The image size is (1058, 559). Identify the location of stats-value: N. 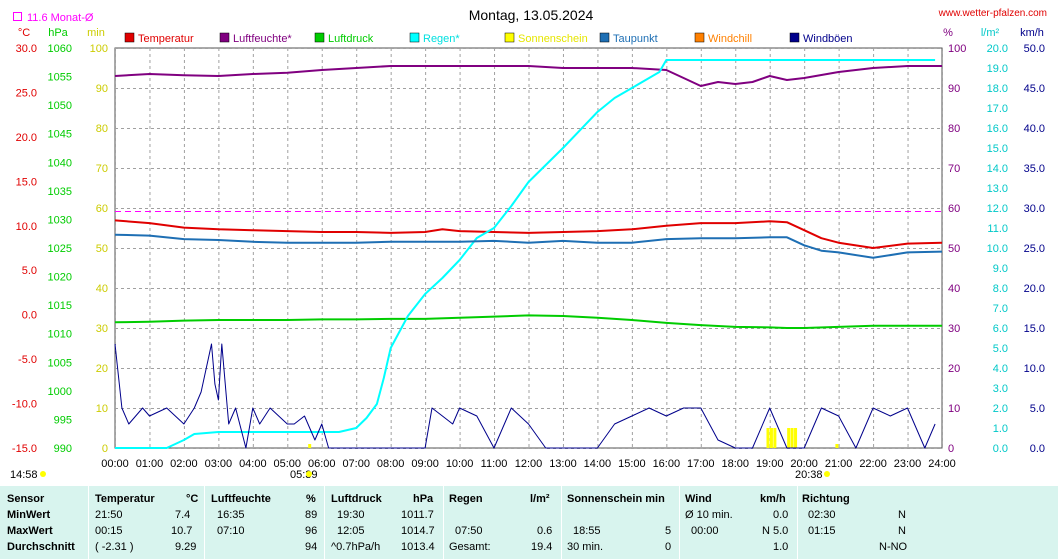
(902, 531).